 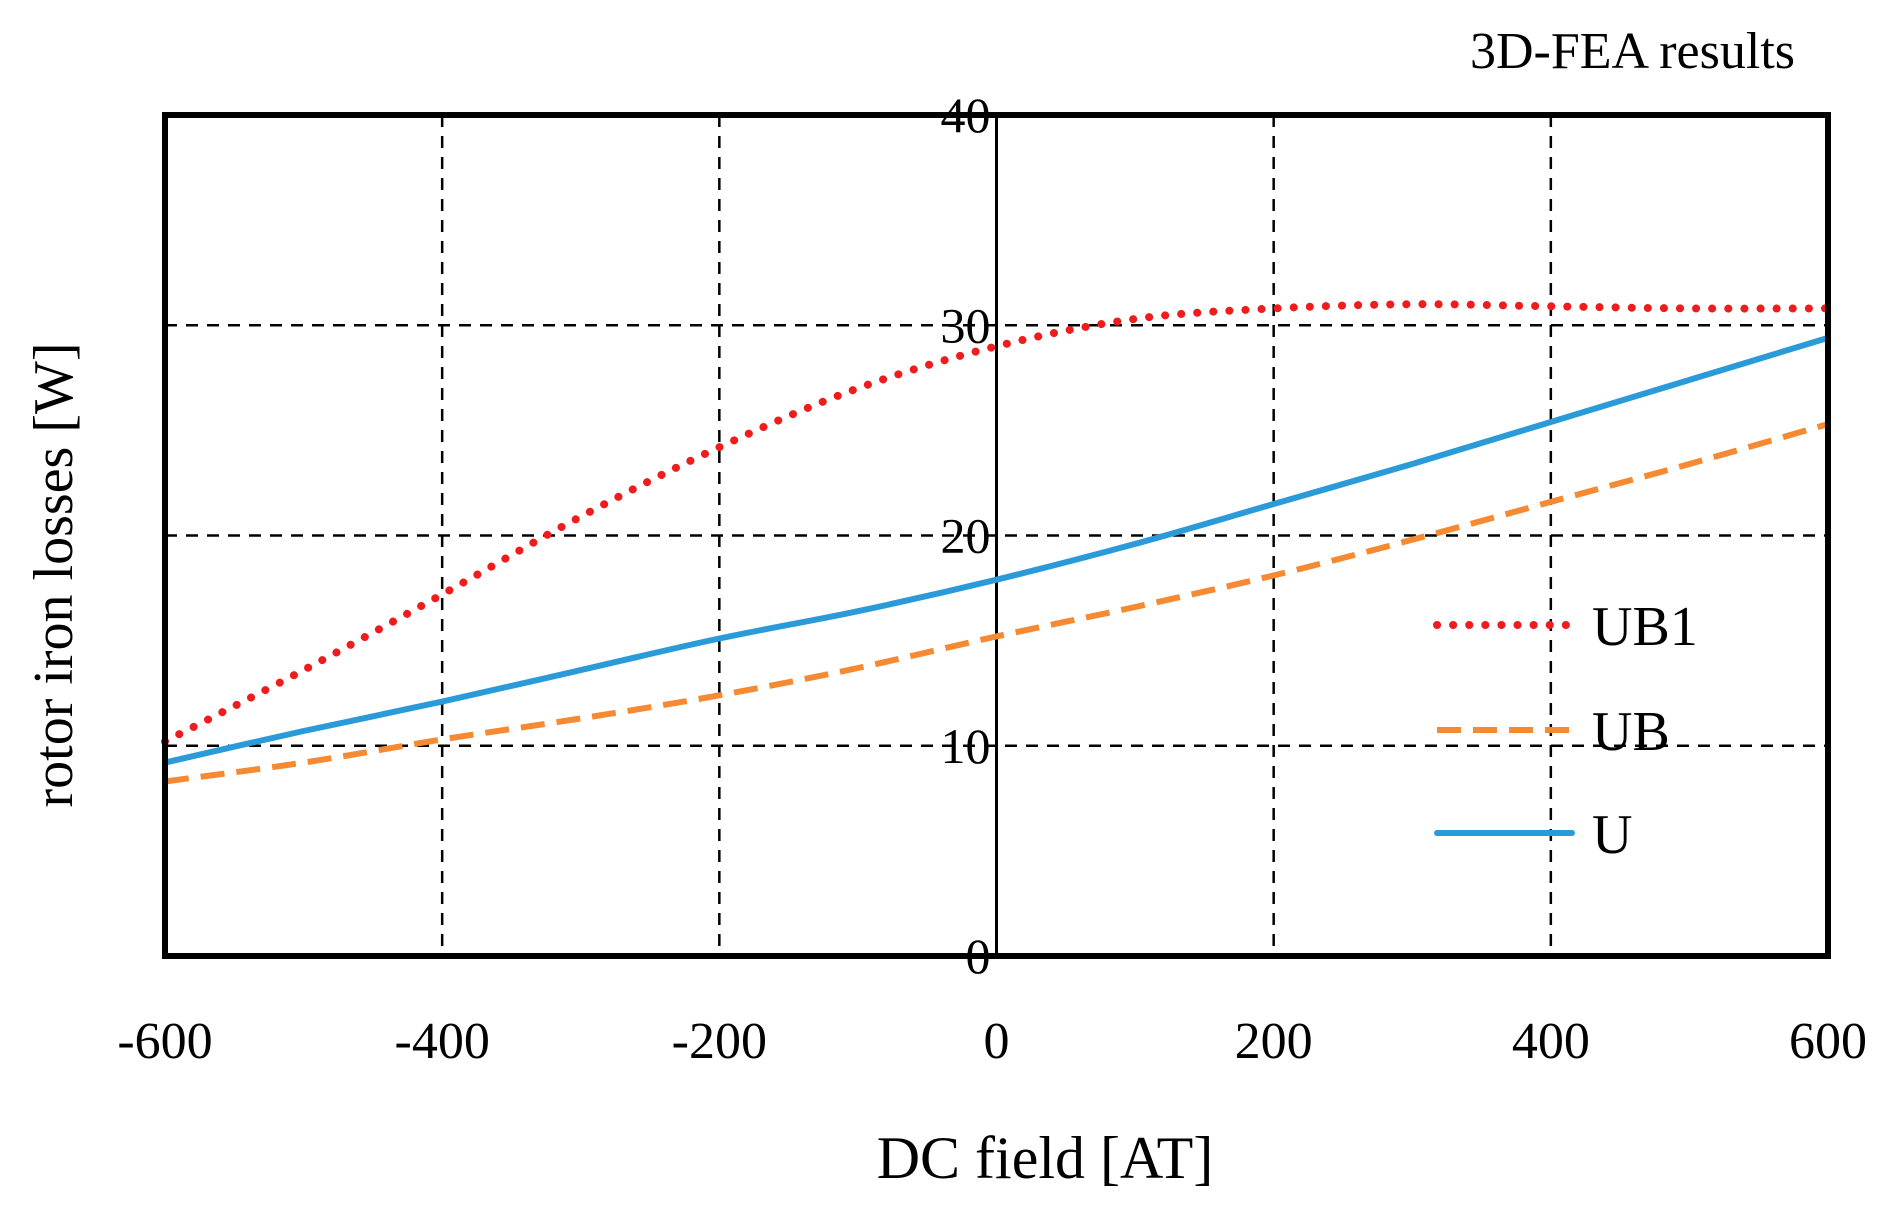 I want to click on x-tick-label: 600, so click(x=1828, y=1041).